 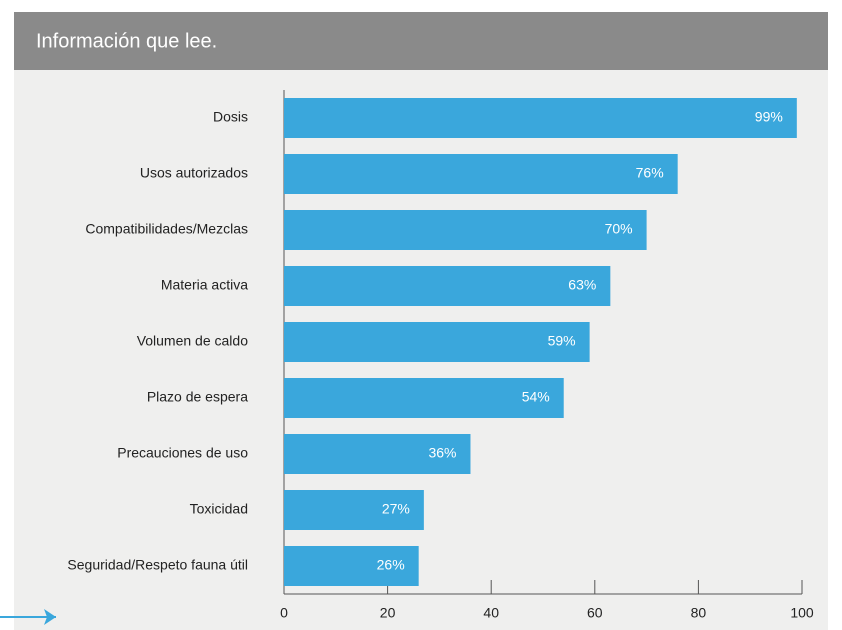 I want to click on y-tick-label: Usos autorizados, so click(x=194, y=173).